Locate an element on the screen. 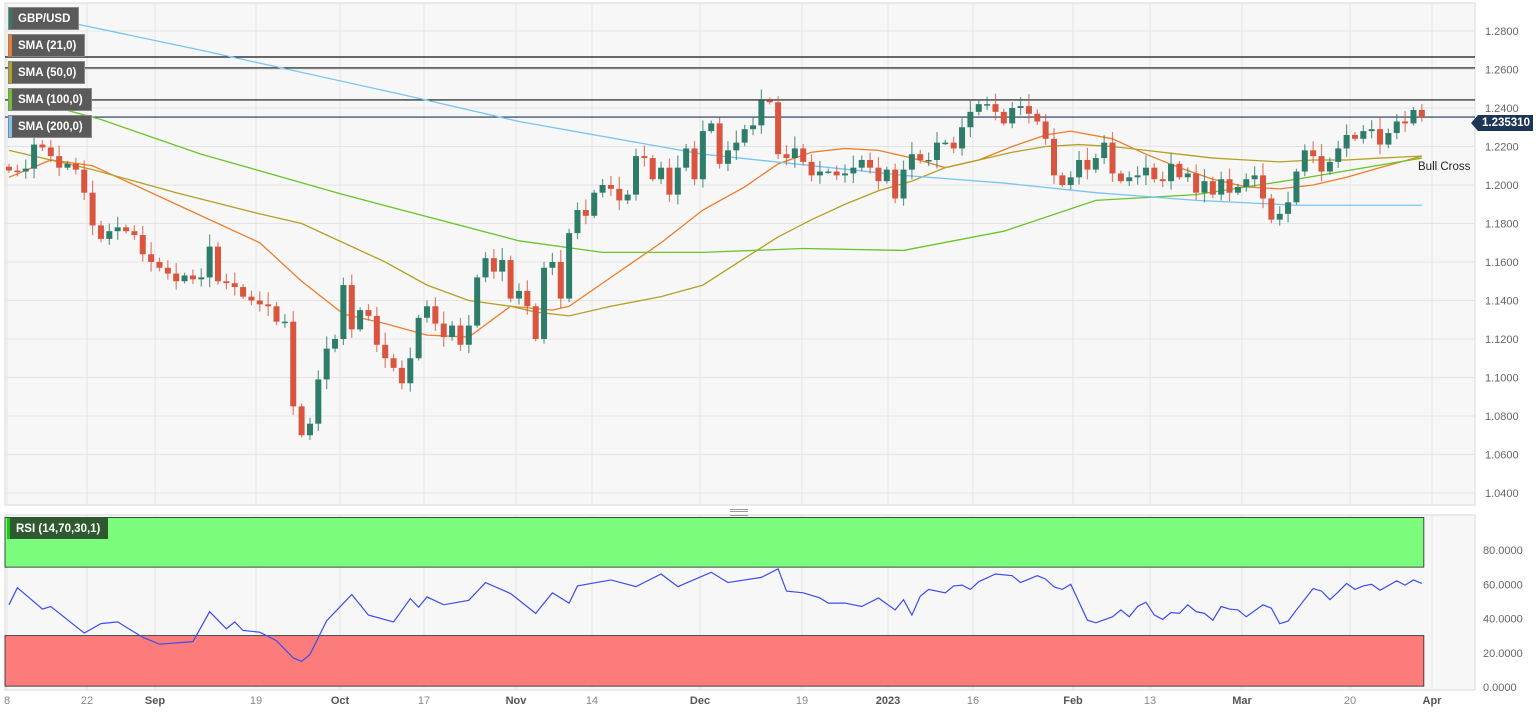 The image size is (1536, 719). price-tick-label: 1.1600 is located at coordinates (1502, 263).